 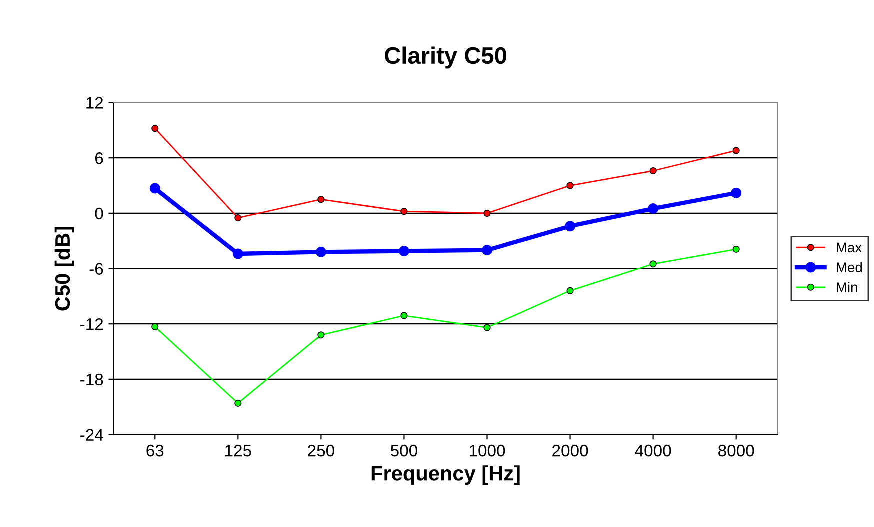 I want to click on legend-label: Med, so click(x=849, y=267).